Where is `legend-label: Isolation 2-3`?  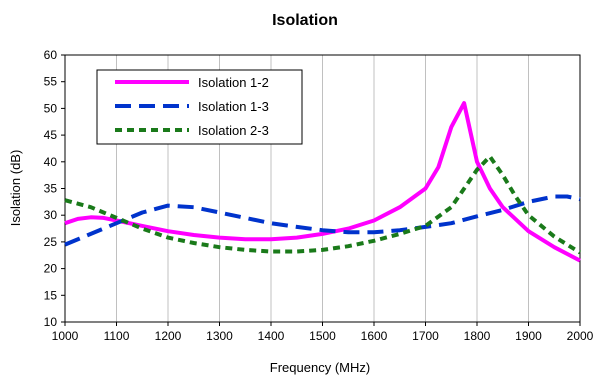 legend-label: Isolation 2-3 is located at coordinates (233, 130).